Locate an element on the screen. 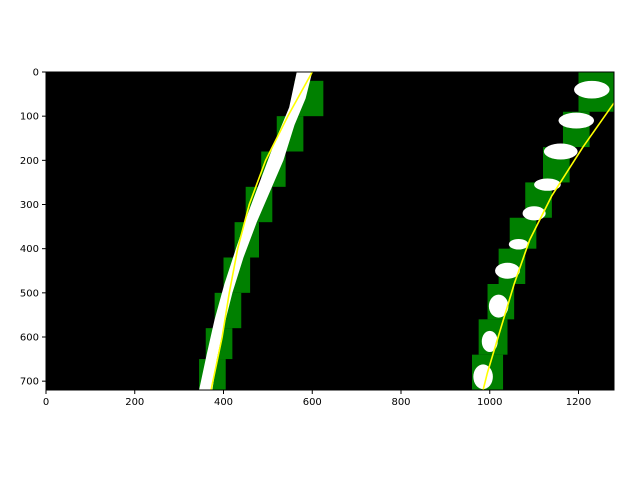  x-tick-label: 600 is located at coordinates (312, 402).